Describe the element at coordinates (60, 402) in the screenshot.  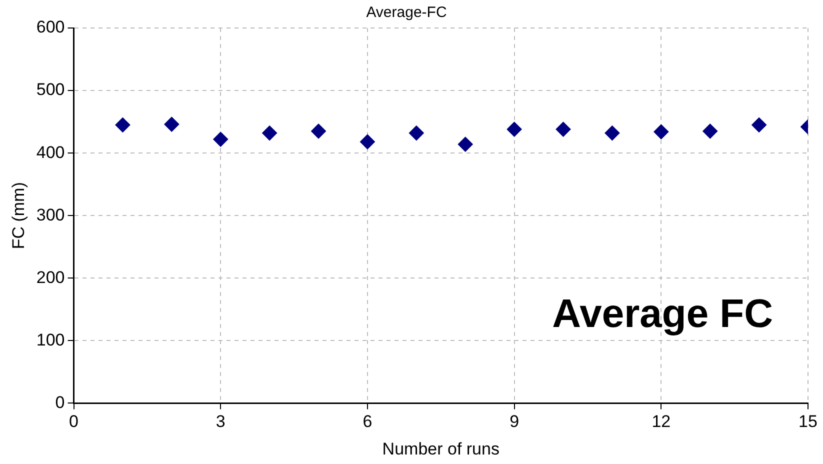
I see `y-tick-label: 0` at that location.